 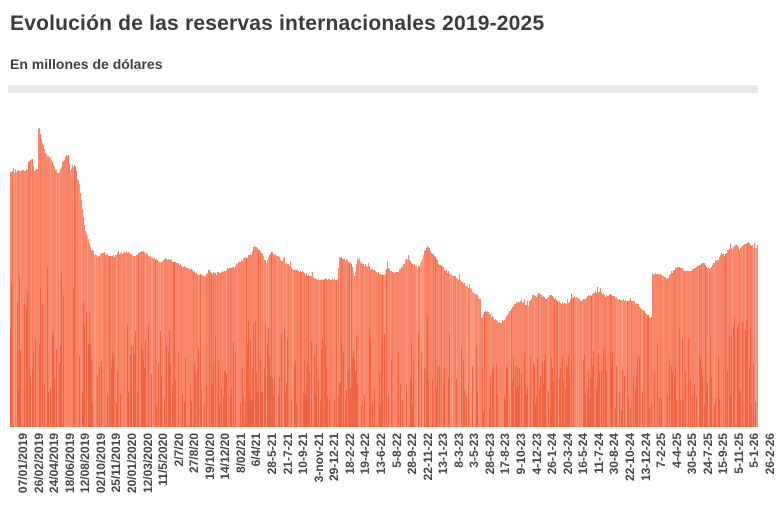 What do you see at coordinates (318, 458) in the screenshot?
I see `x-axis-label: 3-nov-21` at bounding box center [318, 458].